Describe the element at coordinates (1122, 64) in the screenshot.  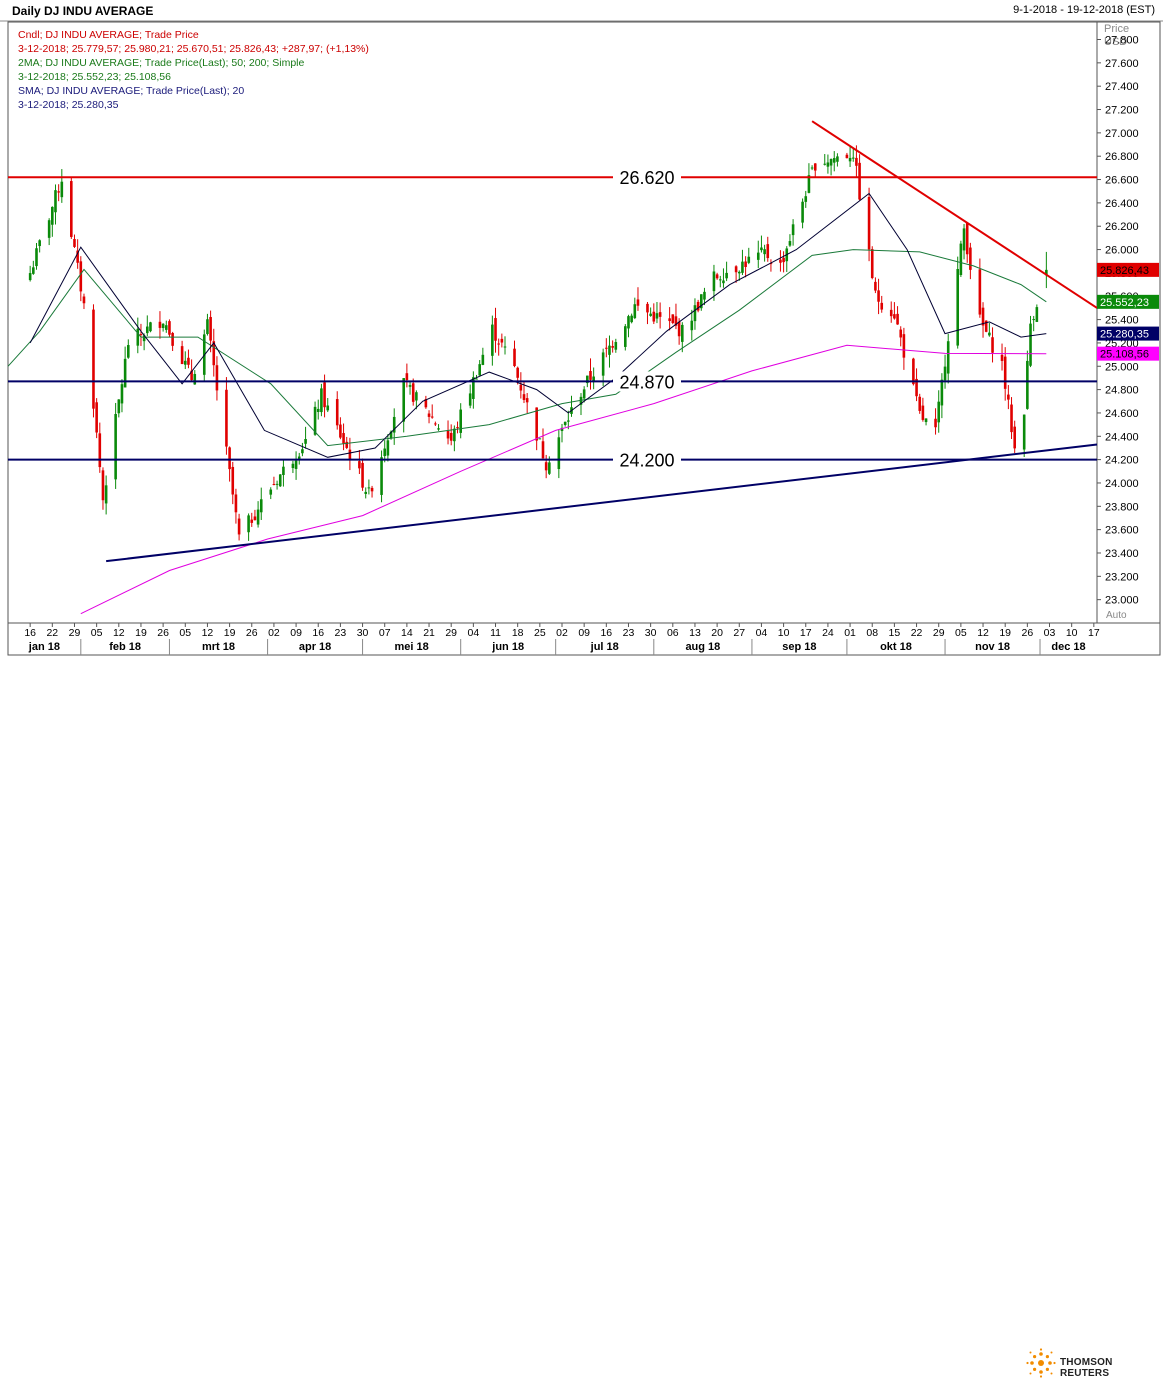
I see `y-tick-label: 27.600` at that location.